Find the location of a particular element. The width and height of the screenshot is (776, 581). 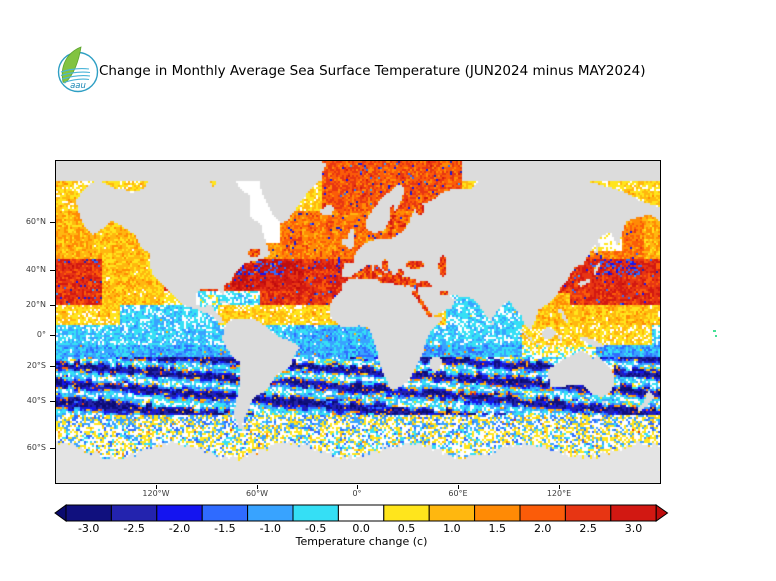

colorbar-tick-label: -0.5 is located at coordinates (315, 528).